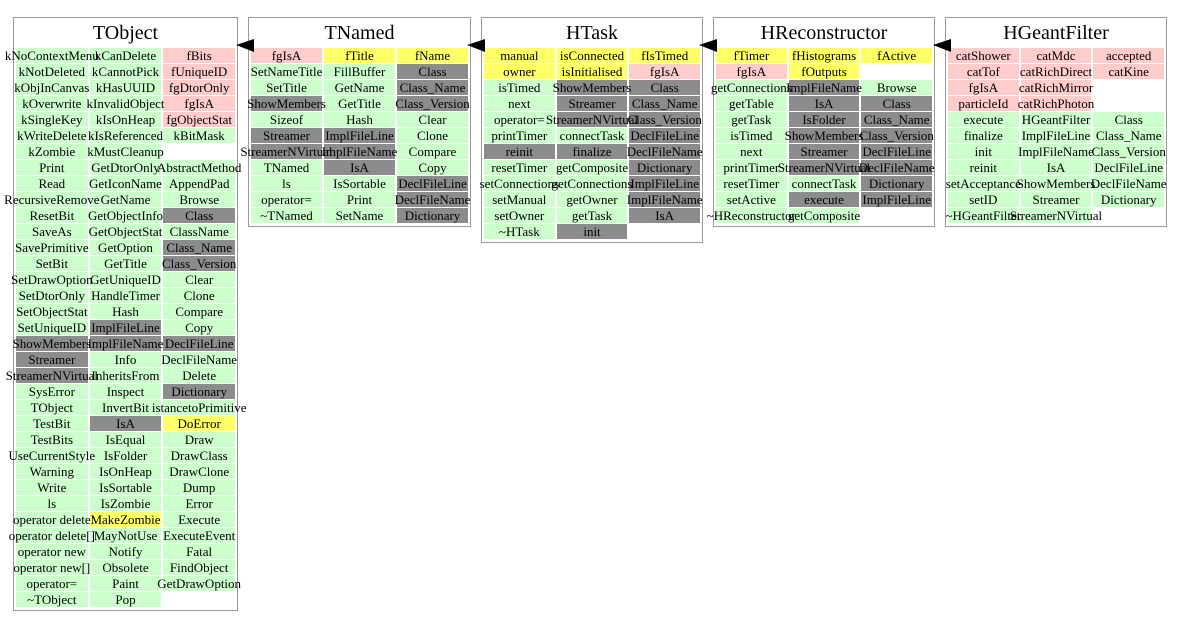 This screenshot has height=624, width=1181. I want to click on member-cell: kWriteDelete, so click(52, 135).